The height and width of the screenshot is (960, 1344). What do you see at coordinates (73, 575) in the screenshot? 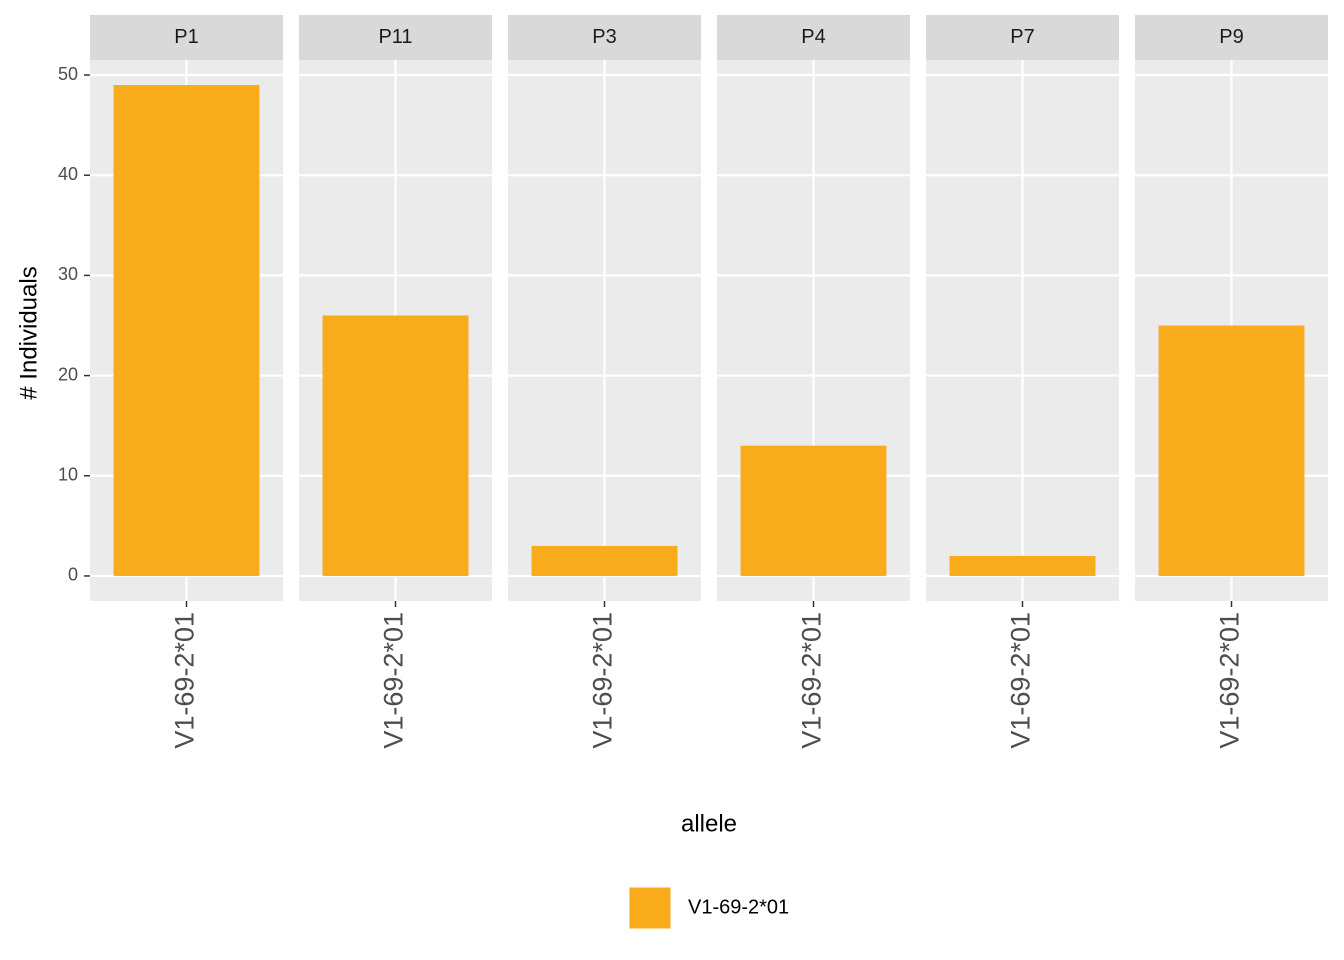
I see `y-tick-label: 0` at bounding box center [73, 575].